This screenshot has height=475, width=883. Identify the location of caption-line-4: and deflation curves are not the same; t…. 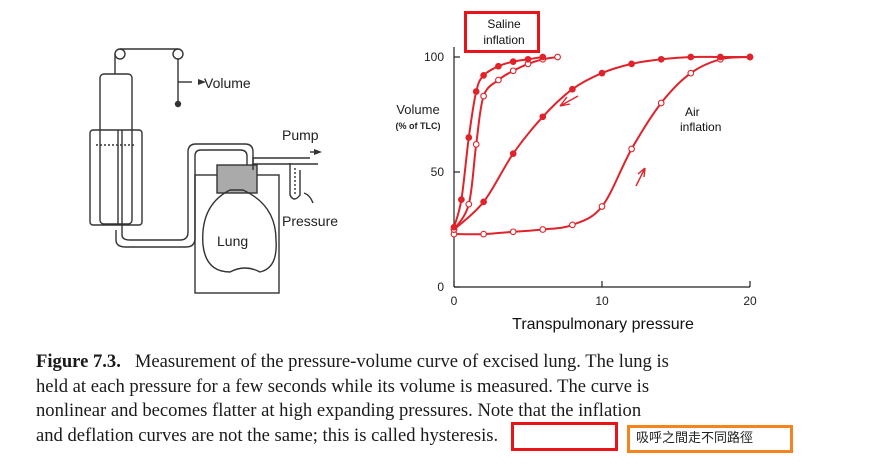
(267, 435).